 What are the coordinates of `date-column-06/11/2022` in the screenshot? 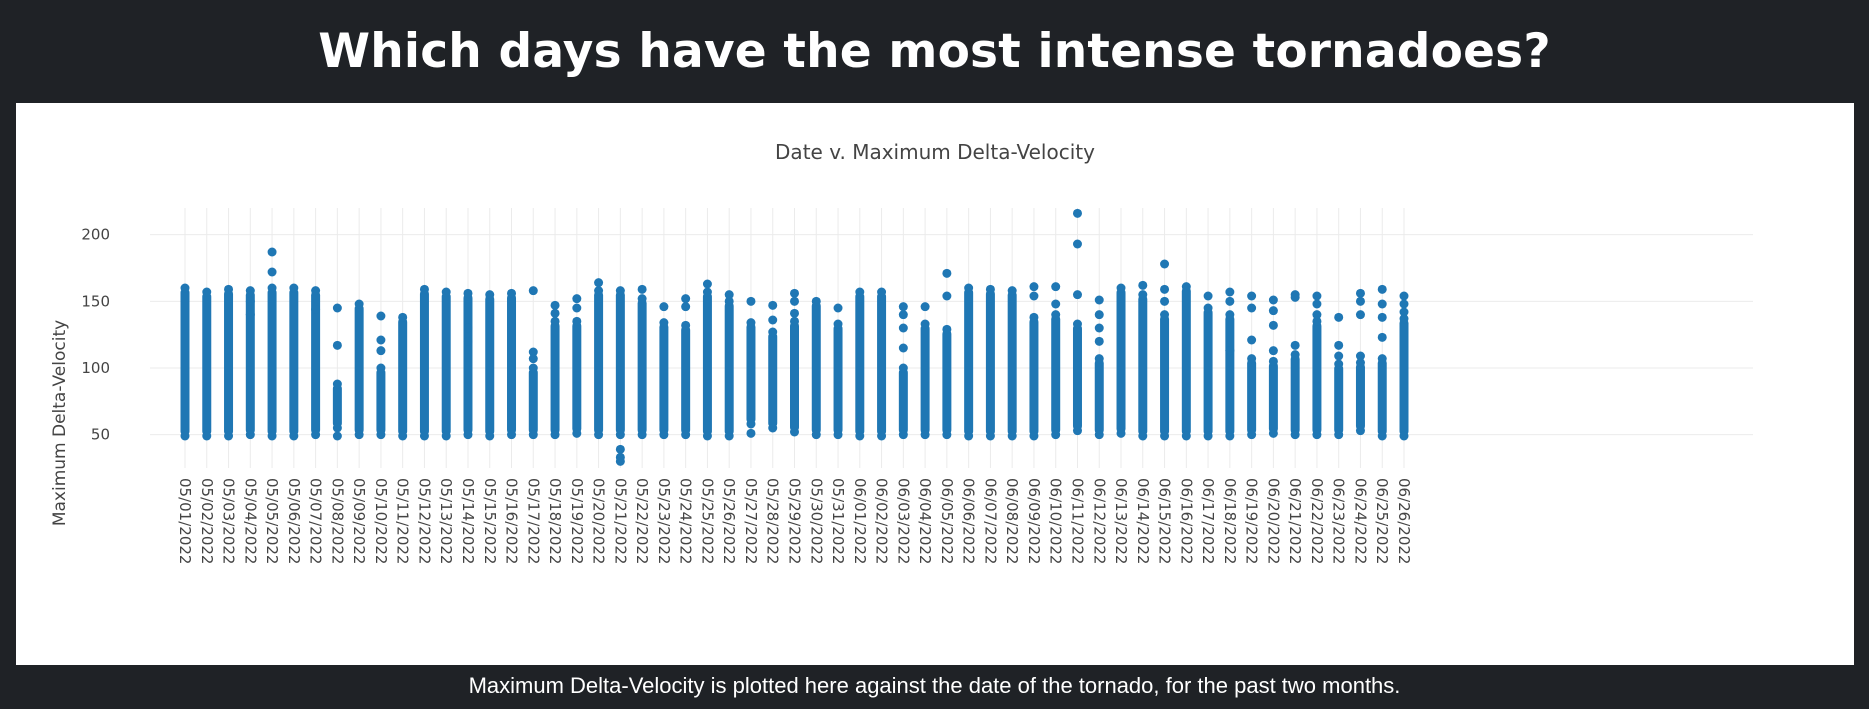 It's located at (1077, 322).